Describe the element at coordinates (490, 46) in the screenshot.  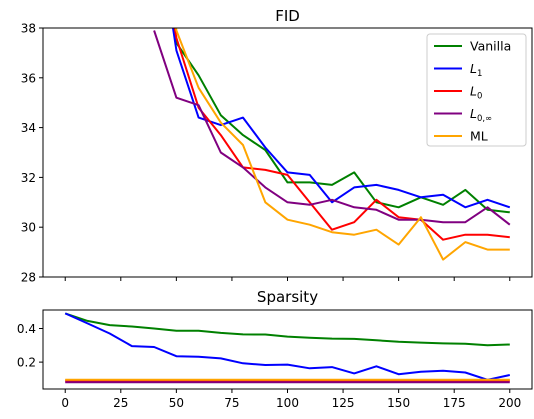
I see `legend-label: Vanilla` at that location.